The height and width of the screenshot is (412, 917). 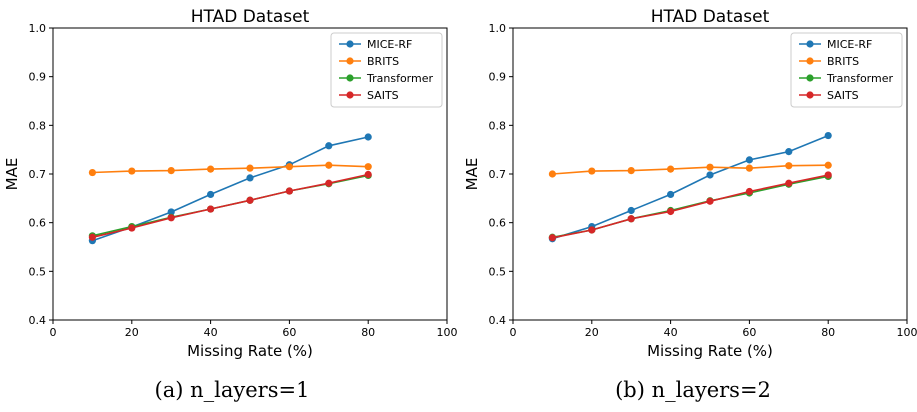 I want to click on y-tick-label: 0.4, so click(x=498, y=320).